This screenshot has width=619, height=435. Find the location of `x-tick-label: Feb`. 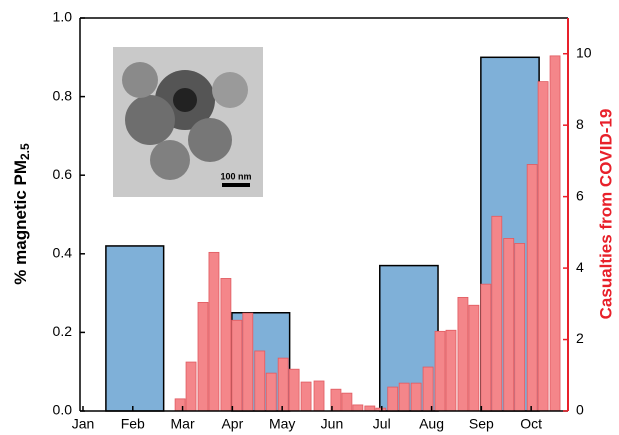

x-tick-label: Feb is located at coordinates (133, 424).